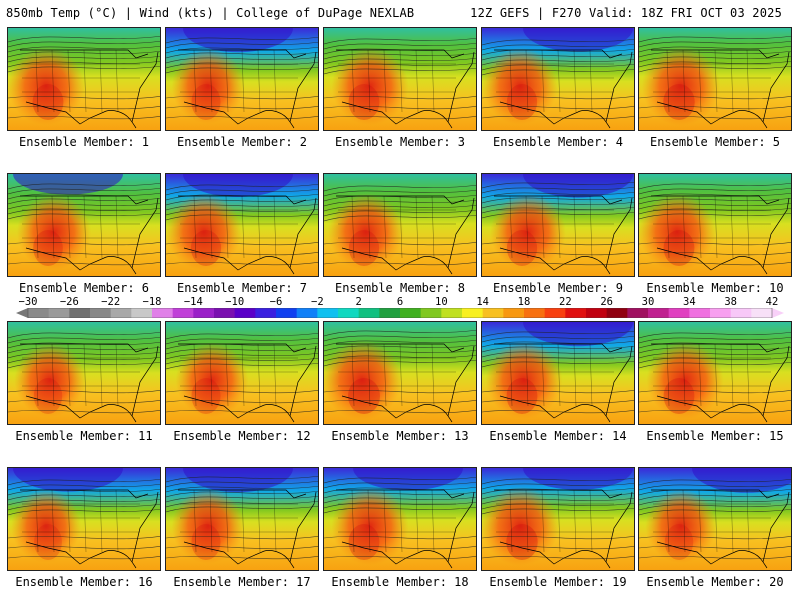 Image resolution: width=800 pixels, height=600 pixels. I want to click on ensemble-member-label: Ensemble Member: 20, so click(715, 582).